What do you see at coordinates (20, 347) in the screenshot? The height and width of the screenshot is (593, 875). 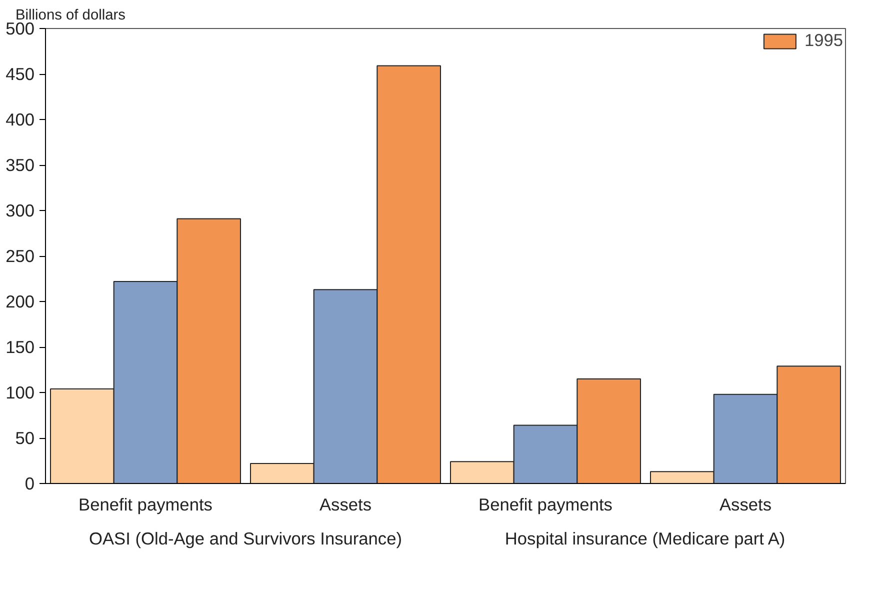 I see `y-tick-label: 150` at bounding box center [20, 347].